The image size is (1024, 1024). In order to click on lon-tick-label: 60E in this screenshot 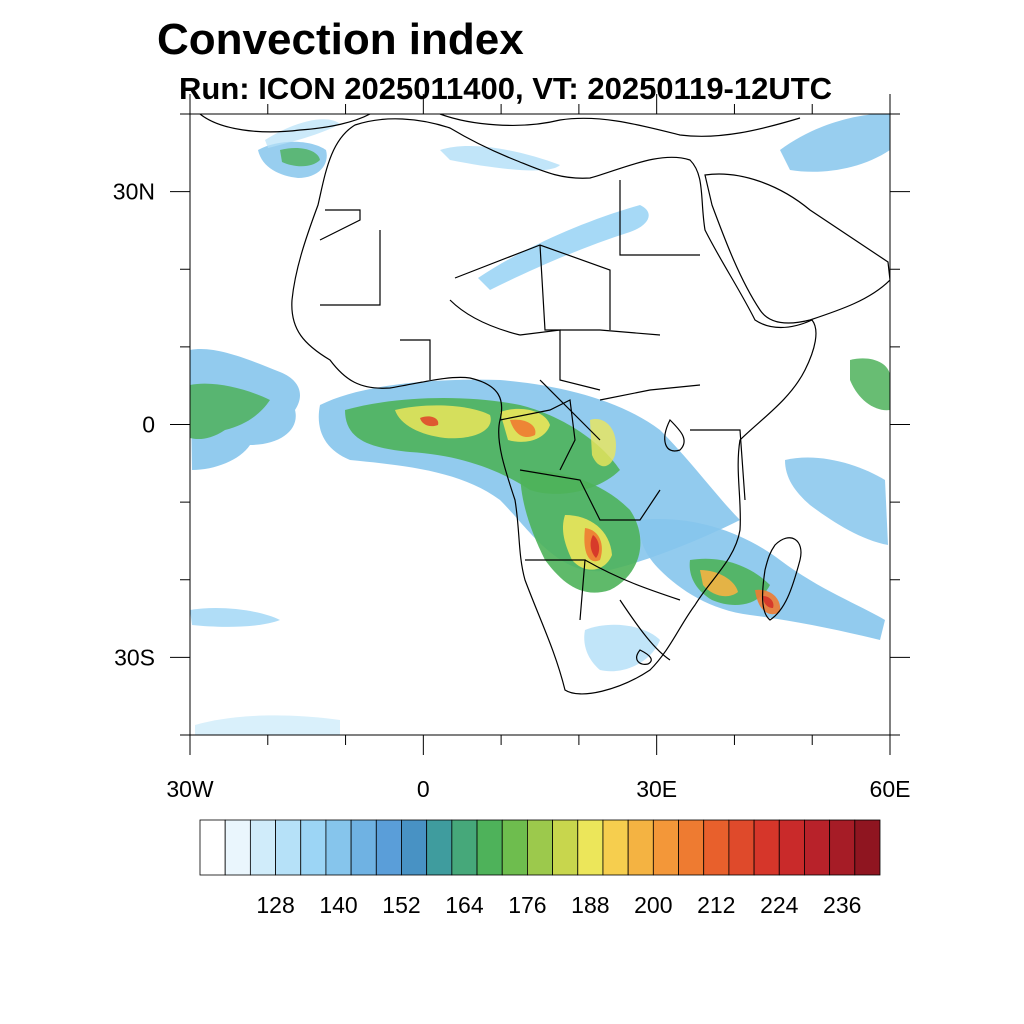, I will do `click(890, 789)`.